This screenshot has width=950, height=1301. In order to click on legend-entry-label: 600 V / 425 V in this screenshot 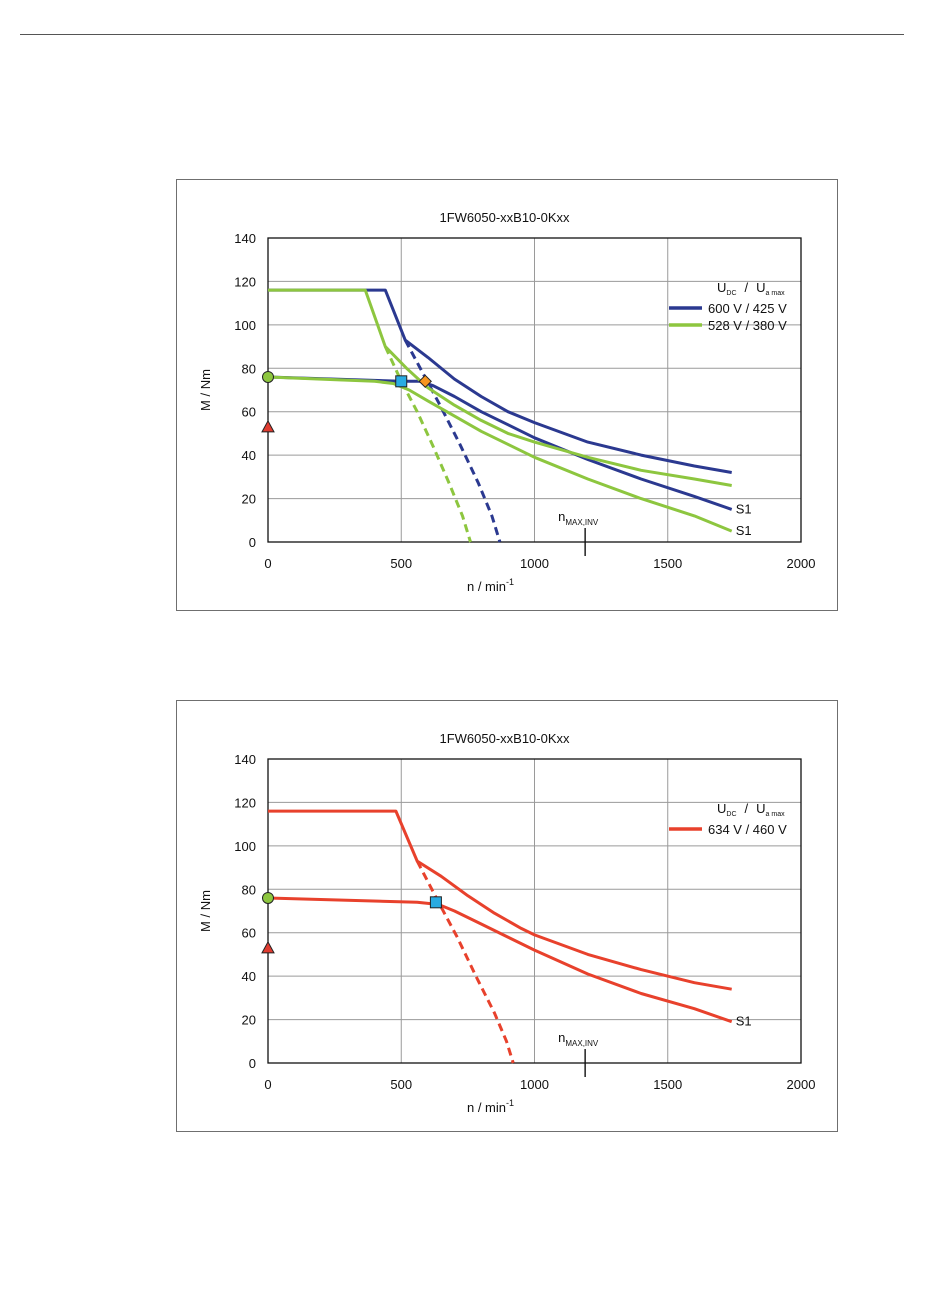, I will do `click(747, 308)`.